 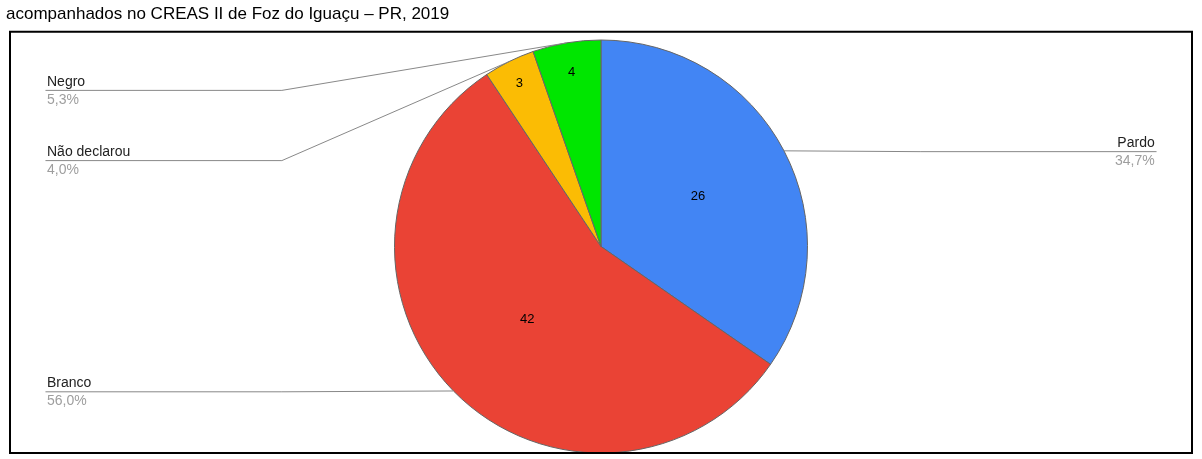 I want to click on data-label: 42, so click(x=527, y=319).